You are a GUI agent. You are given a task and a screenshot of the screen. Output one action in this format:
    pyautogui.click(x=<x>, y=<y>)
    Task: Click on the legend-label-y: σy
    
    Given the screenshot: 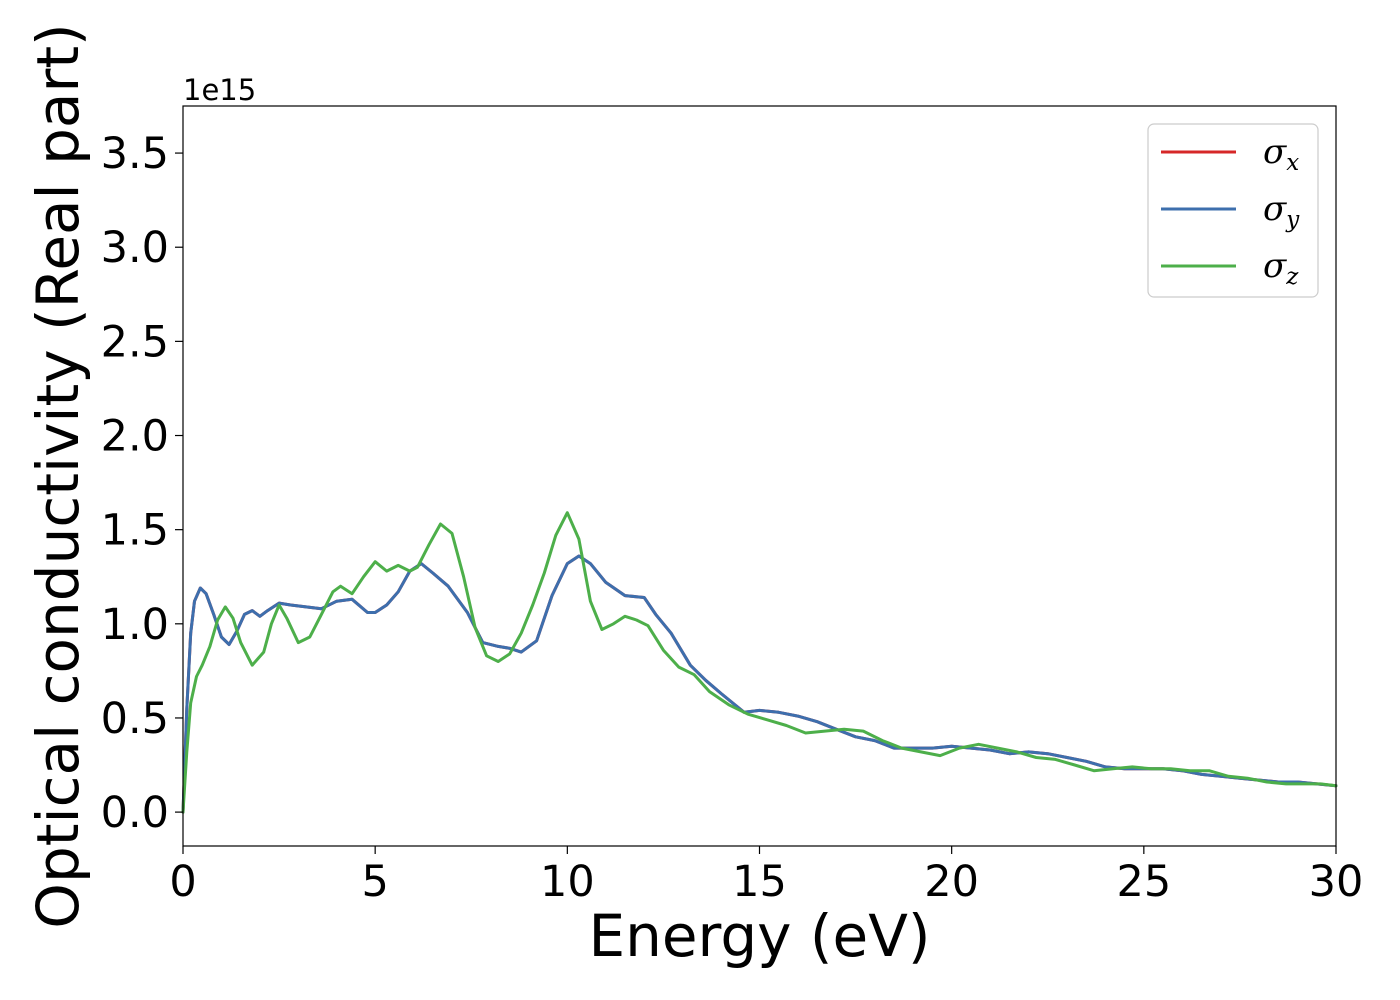 What is the action you would take?
    pyautogui.click(x=1281, y=211)
    